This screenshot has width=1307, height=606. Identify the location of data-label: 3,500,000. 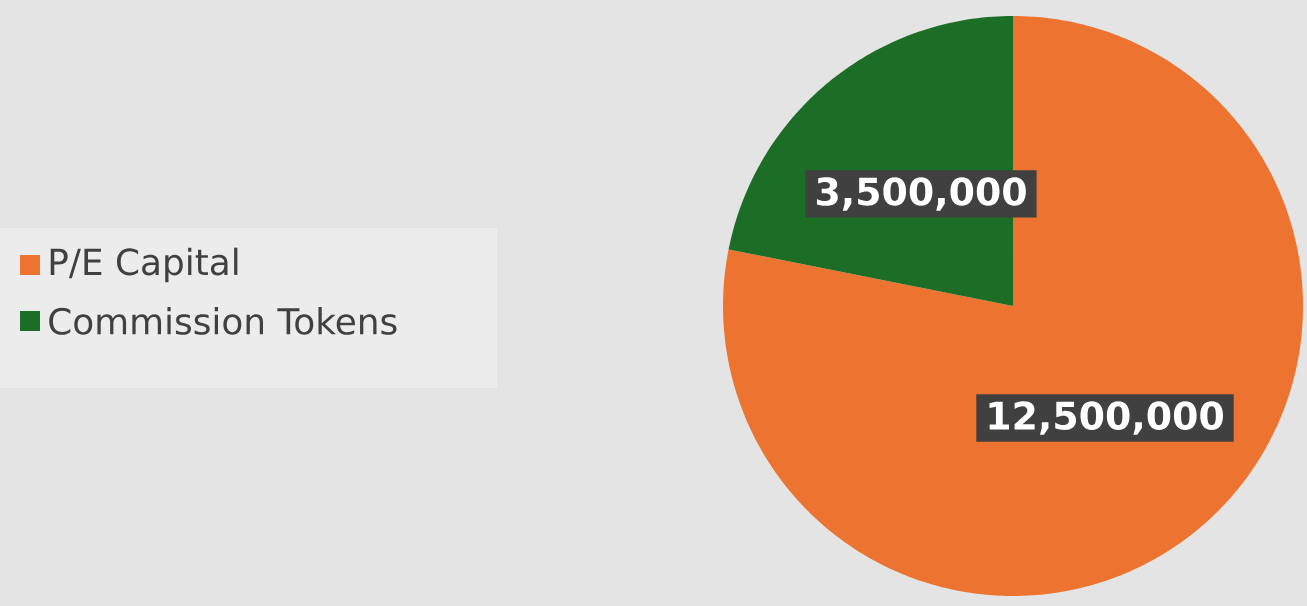
(921, 194).